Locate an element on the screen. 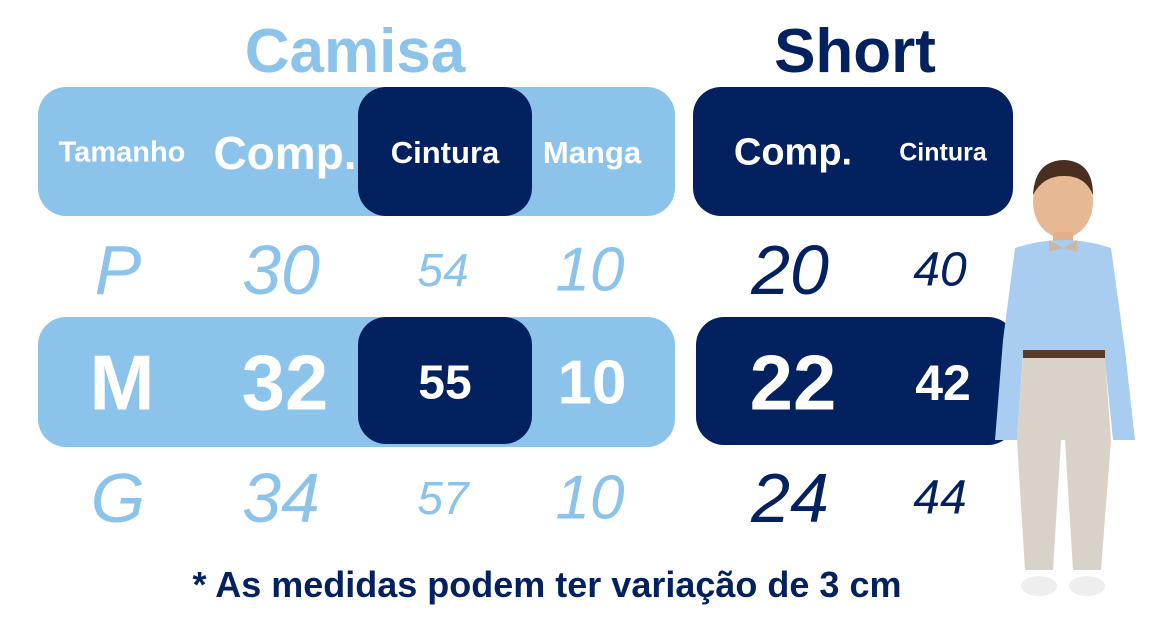 This screenshot has height=620, width=1152. header-short-waist: Cintura is located at coordinates (943, 152).